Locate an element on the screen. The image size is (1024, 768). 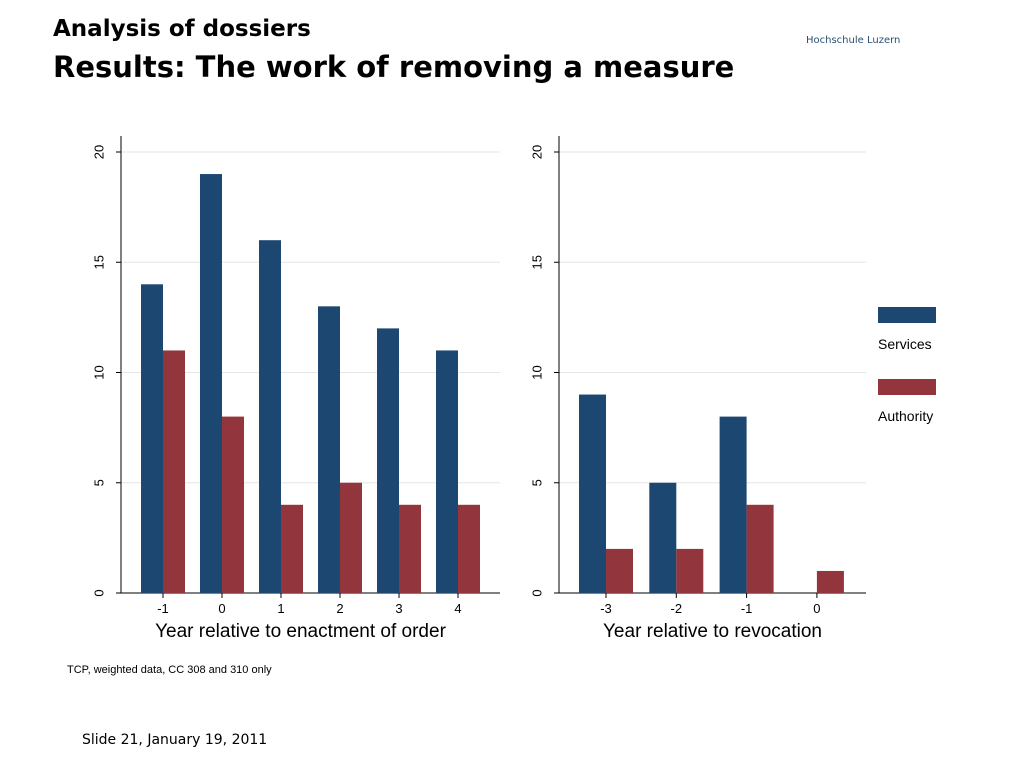
x-tick-label: 3 is located at coordinates (398, 608).